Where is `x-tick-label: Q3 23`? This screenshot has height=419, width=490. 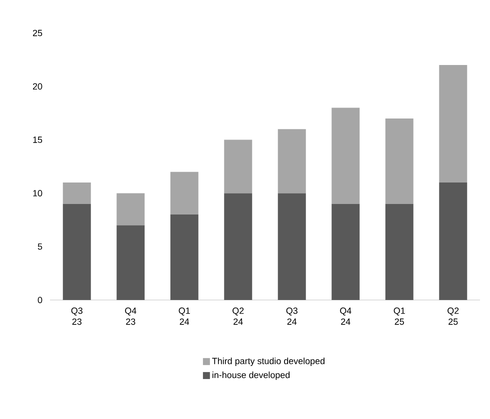 x-tick-label: Q3 23 is located at coordinates (76, 316).